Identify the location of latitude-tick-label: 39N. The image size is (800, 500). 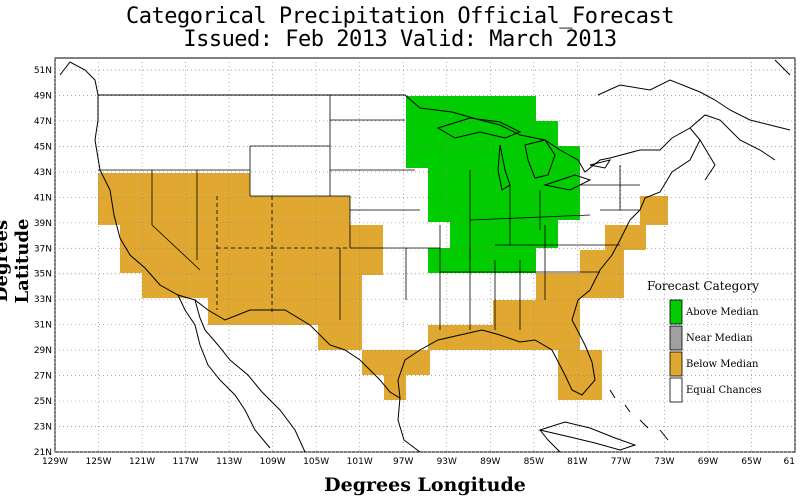
(43, 224).